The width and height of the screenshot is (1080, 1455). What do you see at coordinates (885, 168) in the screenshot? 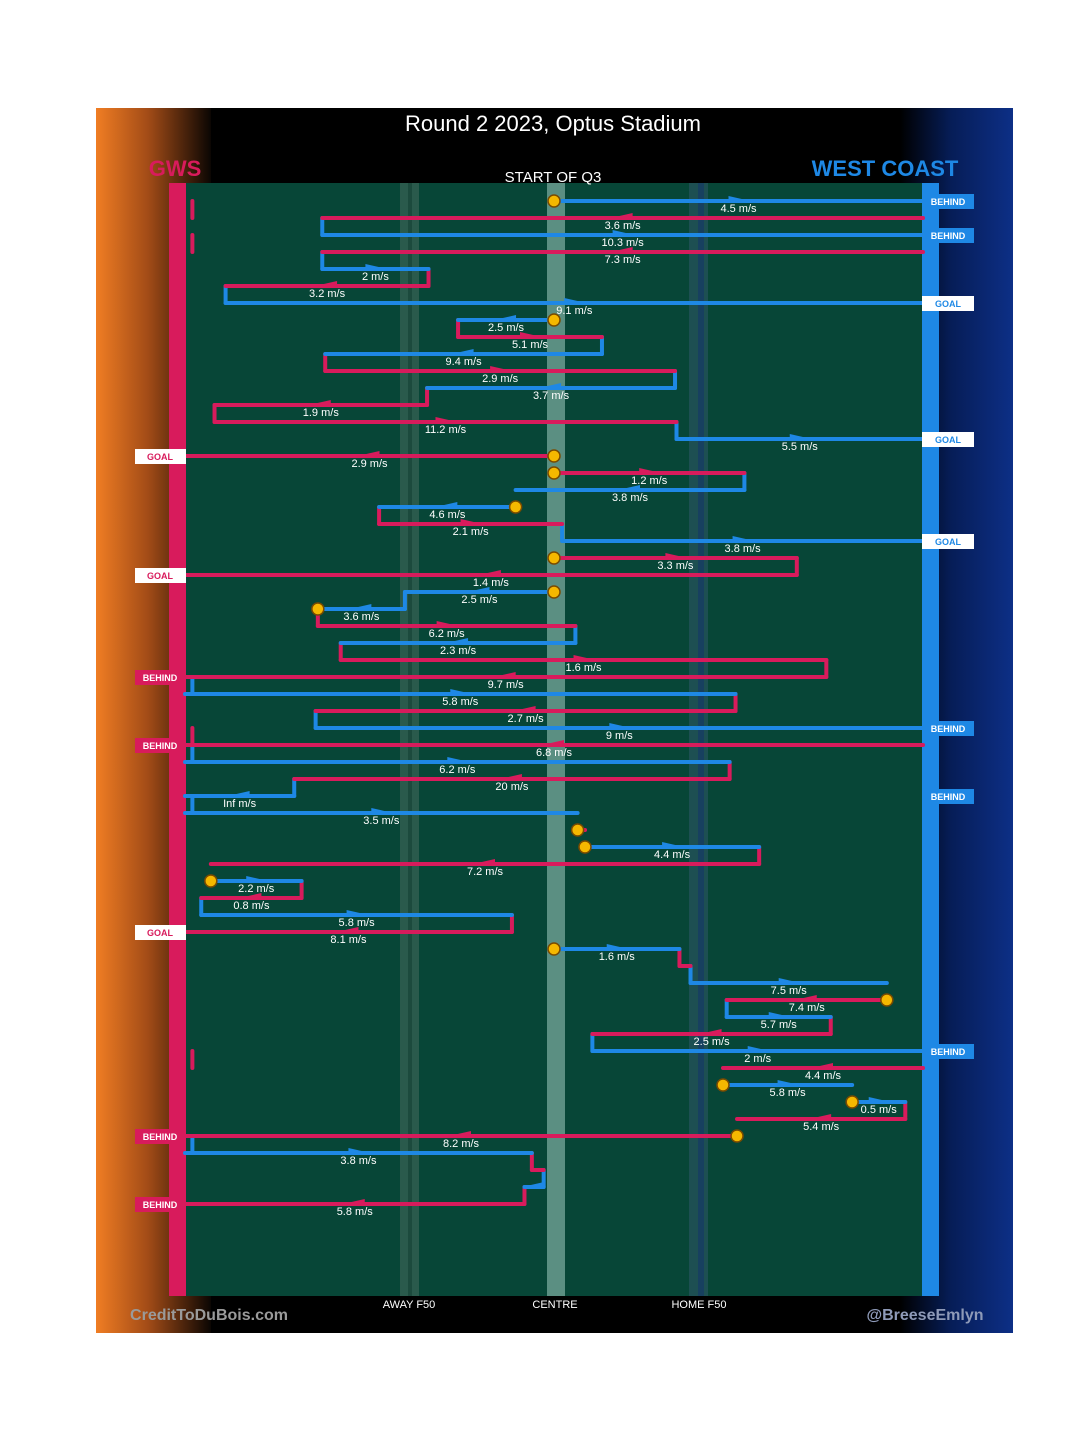
I see `wce-team-label: WEST COAST` at bounding box center [885, 168].